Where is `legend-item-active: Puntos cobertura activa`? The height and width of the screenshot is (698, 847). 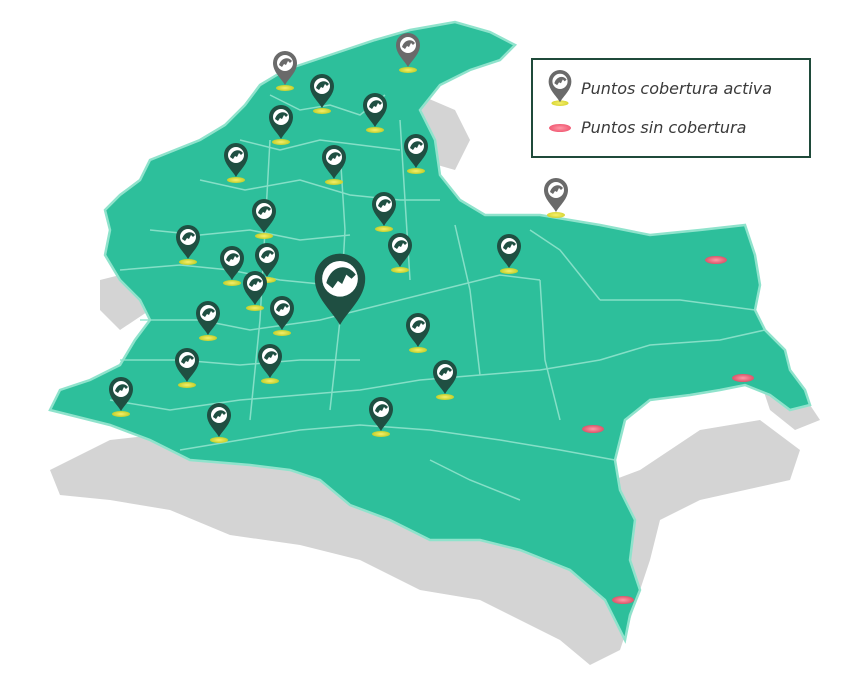 legend-item-active: Puntos cobertura activa is located at coordinates (659, 88).